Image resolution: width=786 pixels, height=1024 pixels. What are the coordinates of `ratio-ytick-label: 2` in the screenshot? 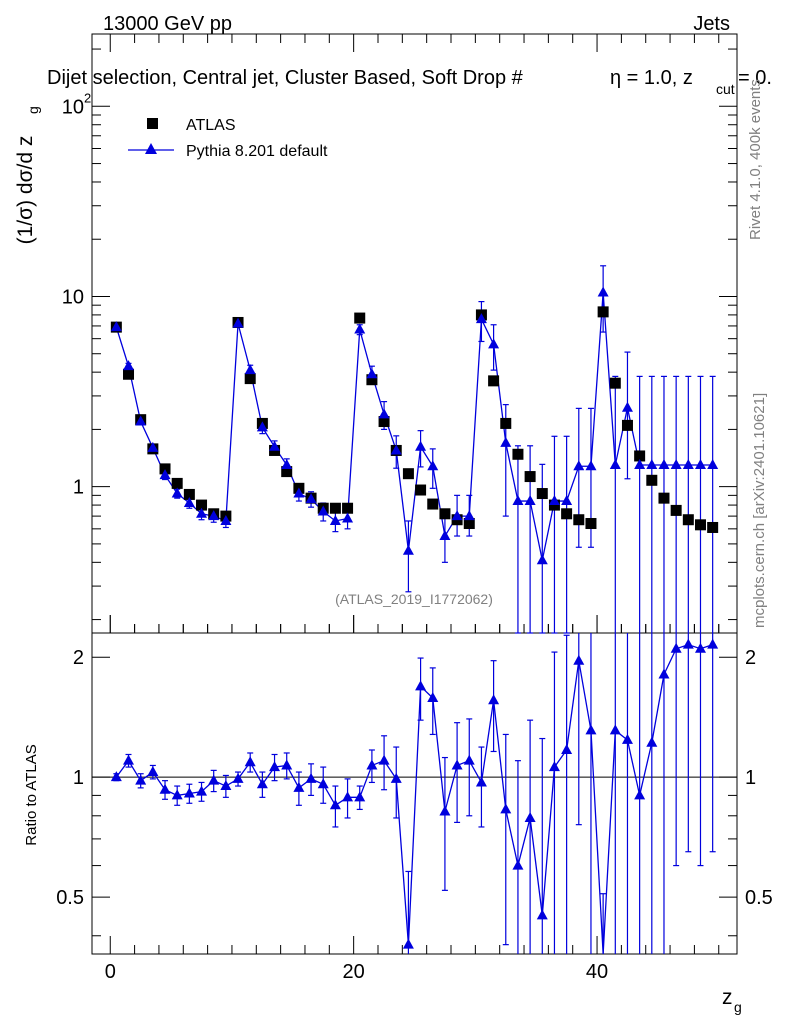 It's located at (78, 658).